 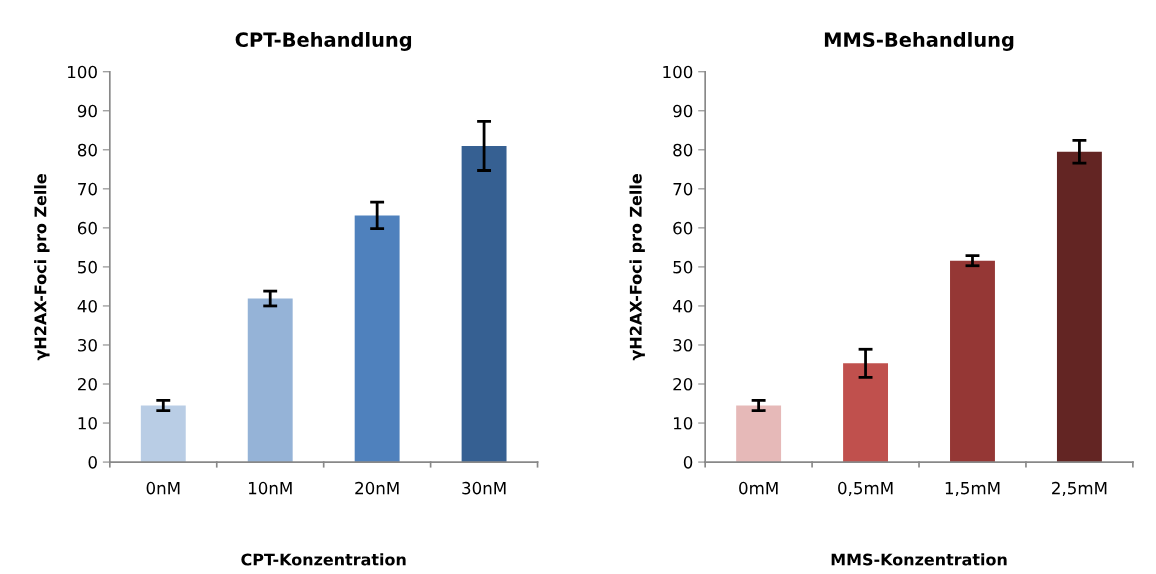 What do you see at coordinates (919, 41) in the screenshot?
I see `chart-title: MMS-Behandlung` at bounding box center [919, 41].